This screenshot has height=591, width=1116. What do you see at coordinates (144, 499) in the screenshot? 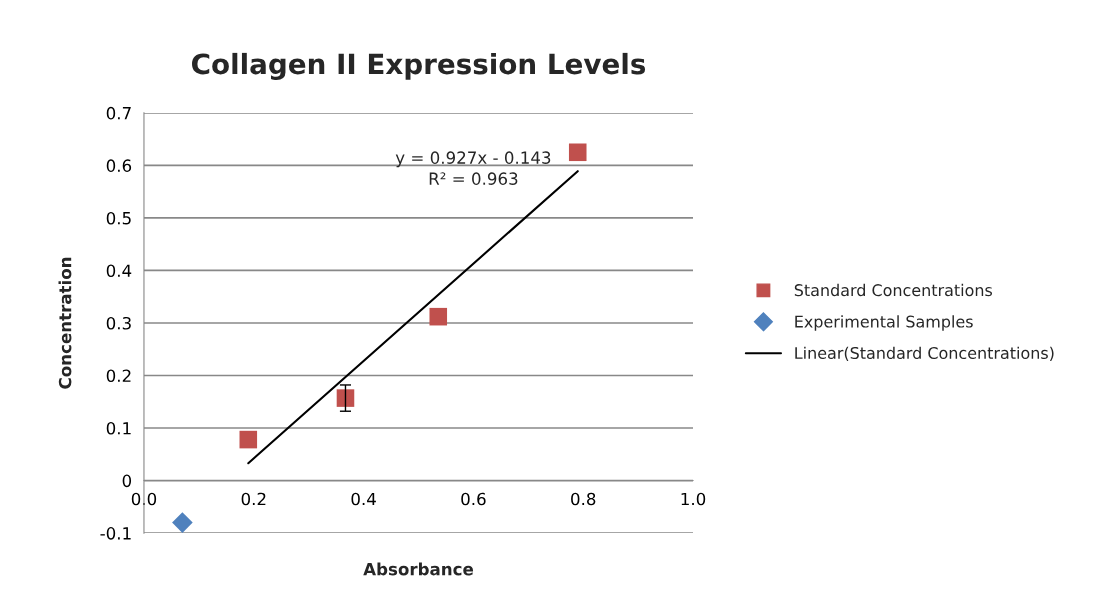
I see `x-tick-label: 0.0` at bounding box center [144, 499].